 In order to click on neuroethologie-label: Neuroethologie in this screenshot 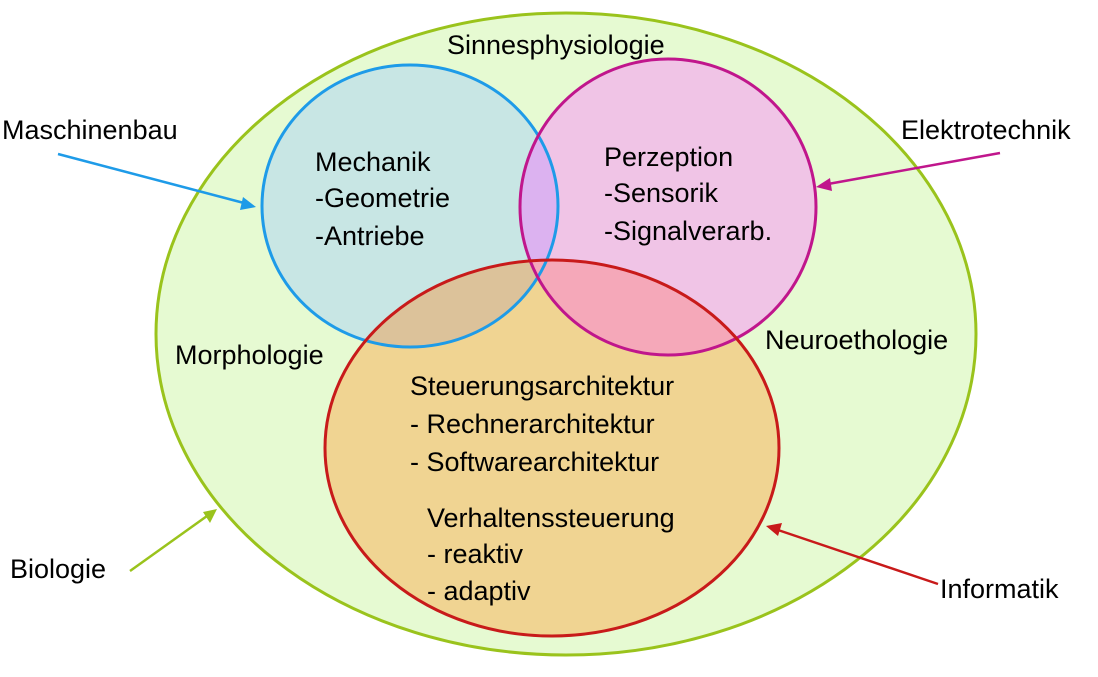, I will do `click(856, 340)`.